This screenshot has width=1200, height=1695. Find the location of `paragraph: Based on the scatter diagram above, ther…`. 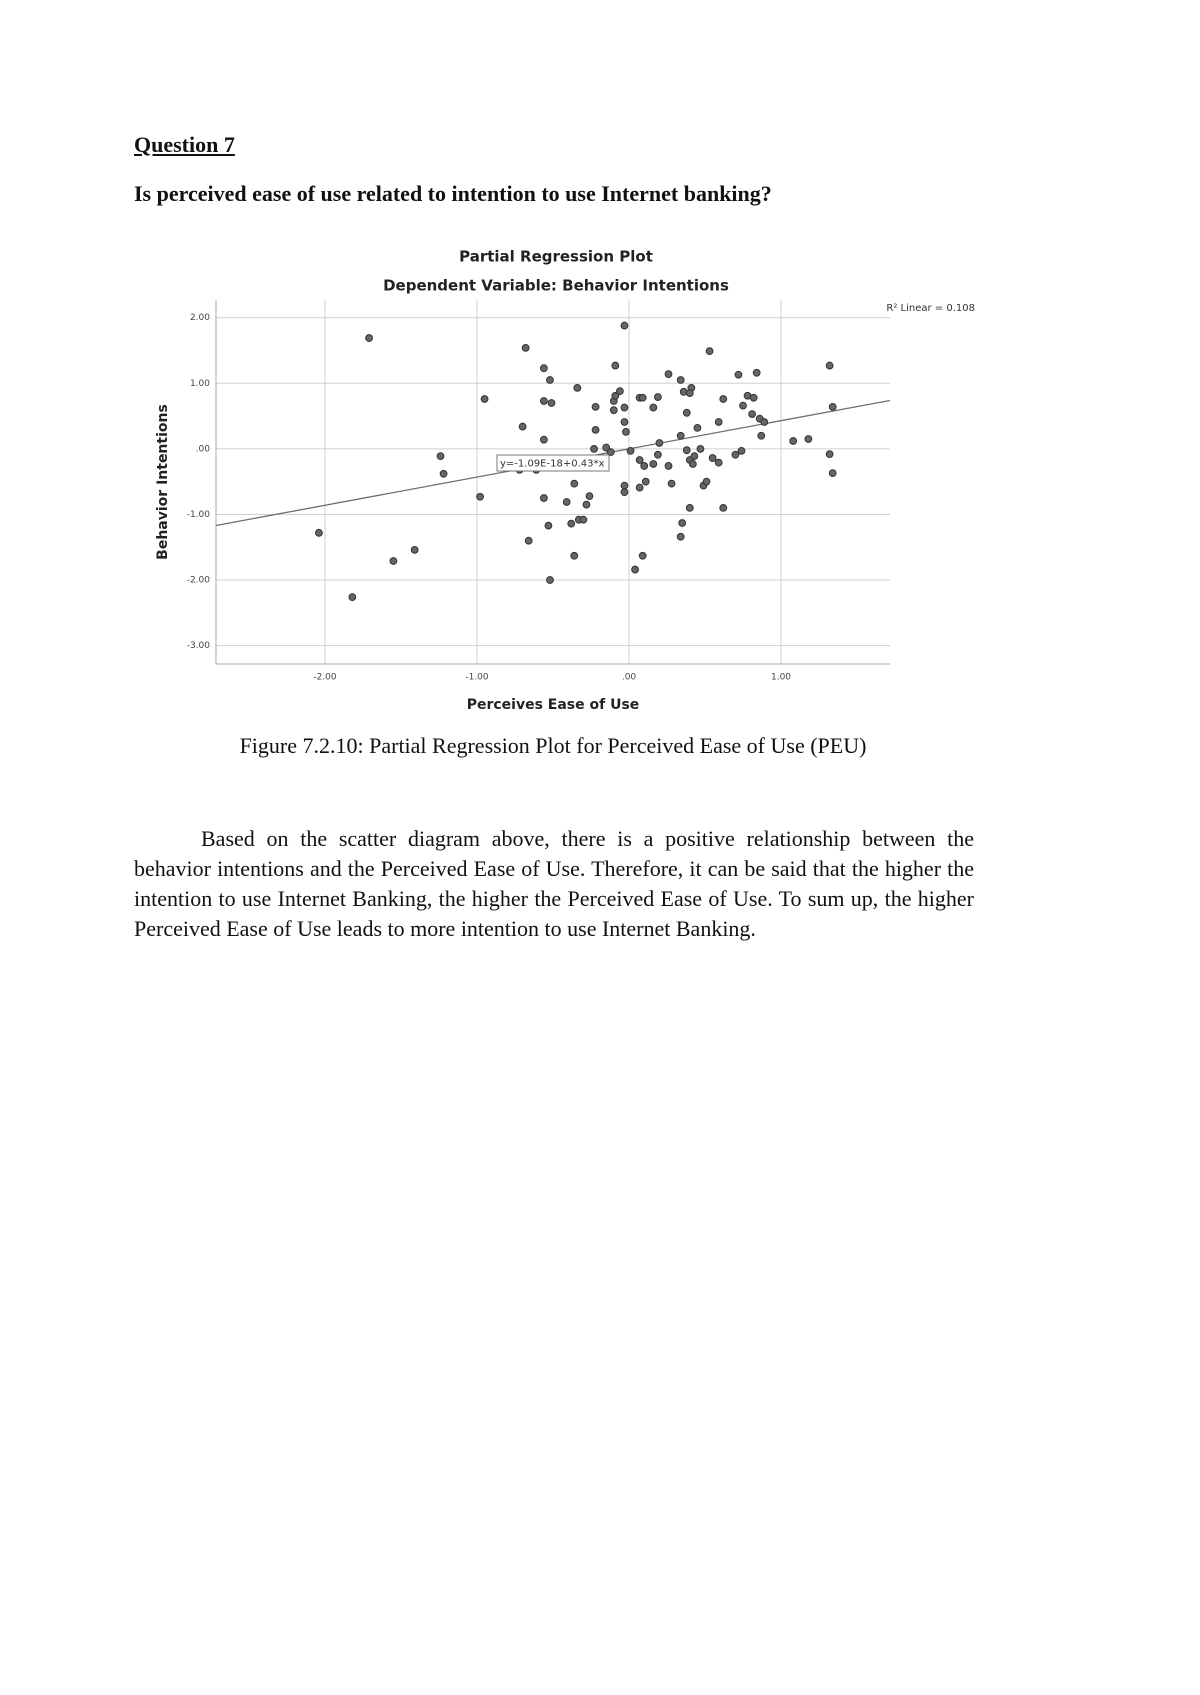

paragraph: Based on the scatter diagram above, ther… is located at coordinates (554, 883).